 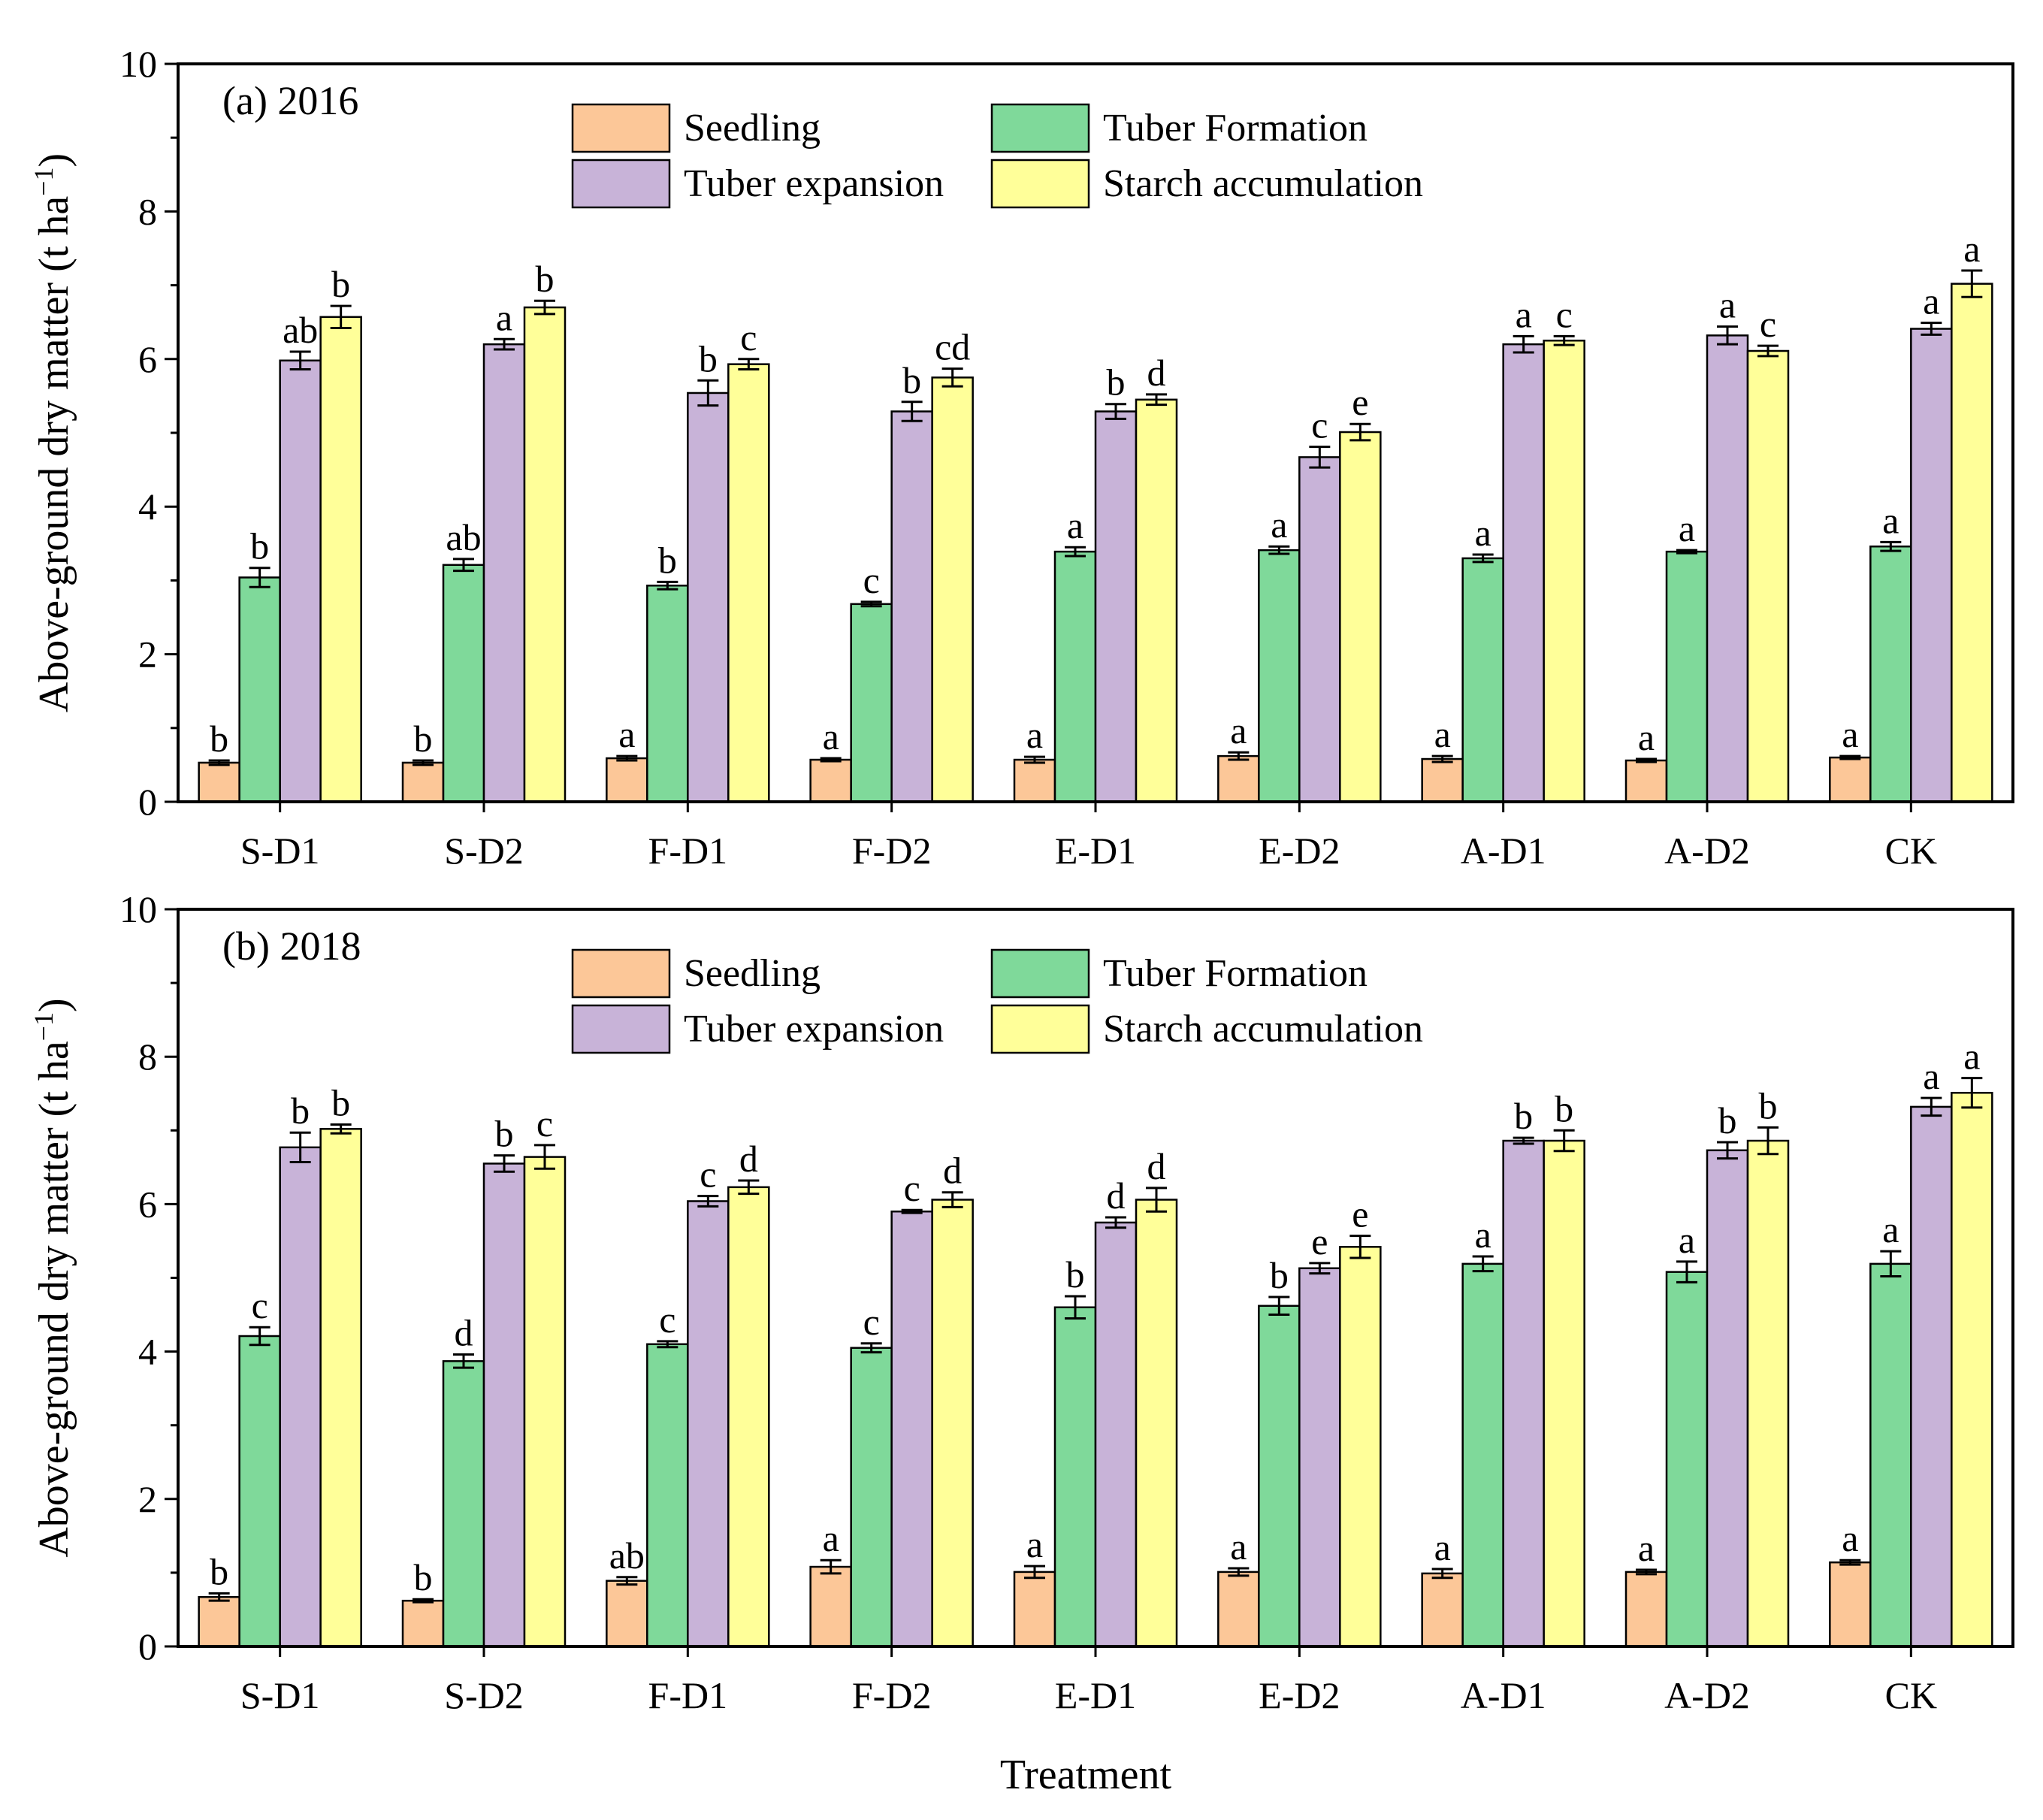 What do you see at coordinates (1360, 402) in the screenshot?
I see `significance-letter: e` at bounding box center [1360, 402].